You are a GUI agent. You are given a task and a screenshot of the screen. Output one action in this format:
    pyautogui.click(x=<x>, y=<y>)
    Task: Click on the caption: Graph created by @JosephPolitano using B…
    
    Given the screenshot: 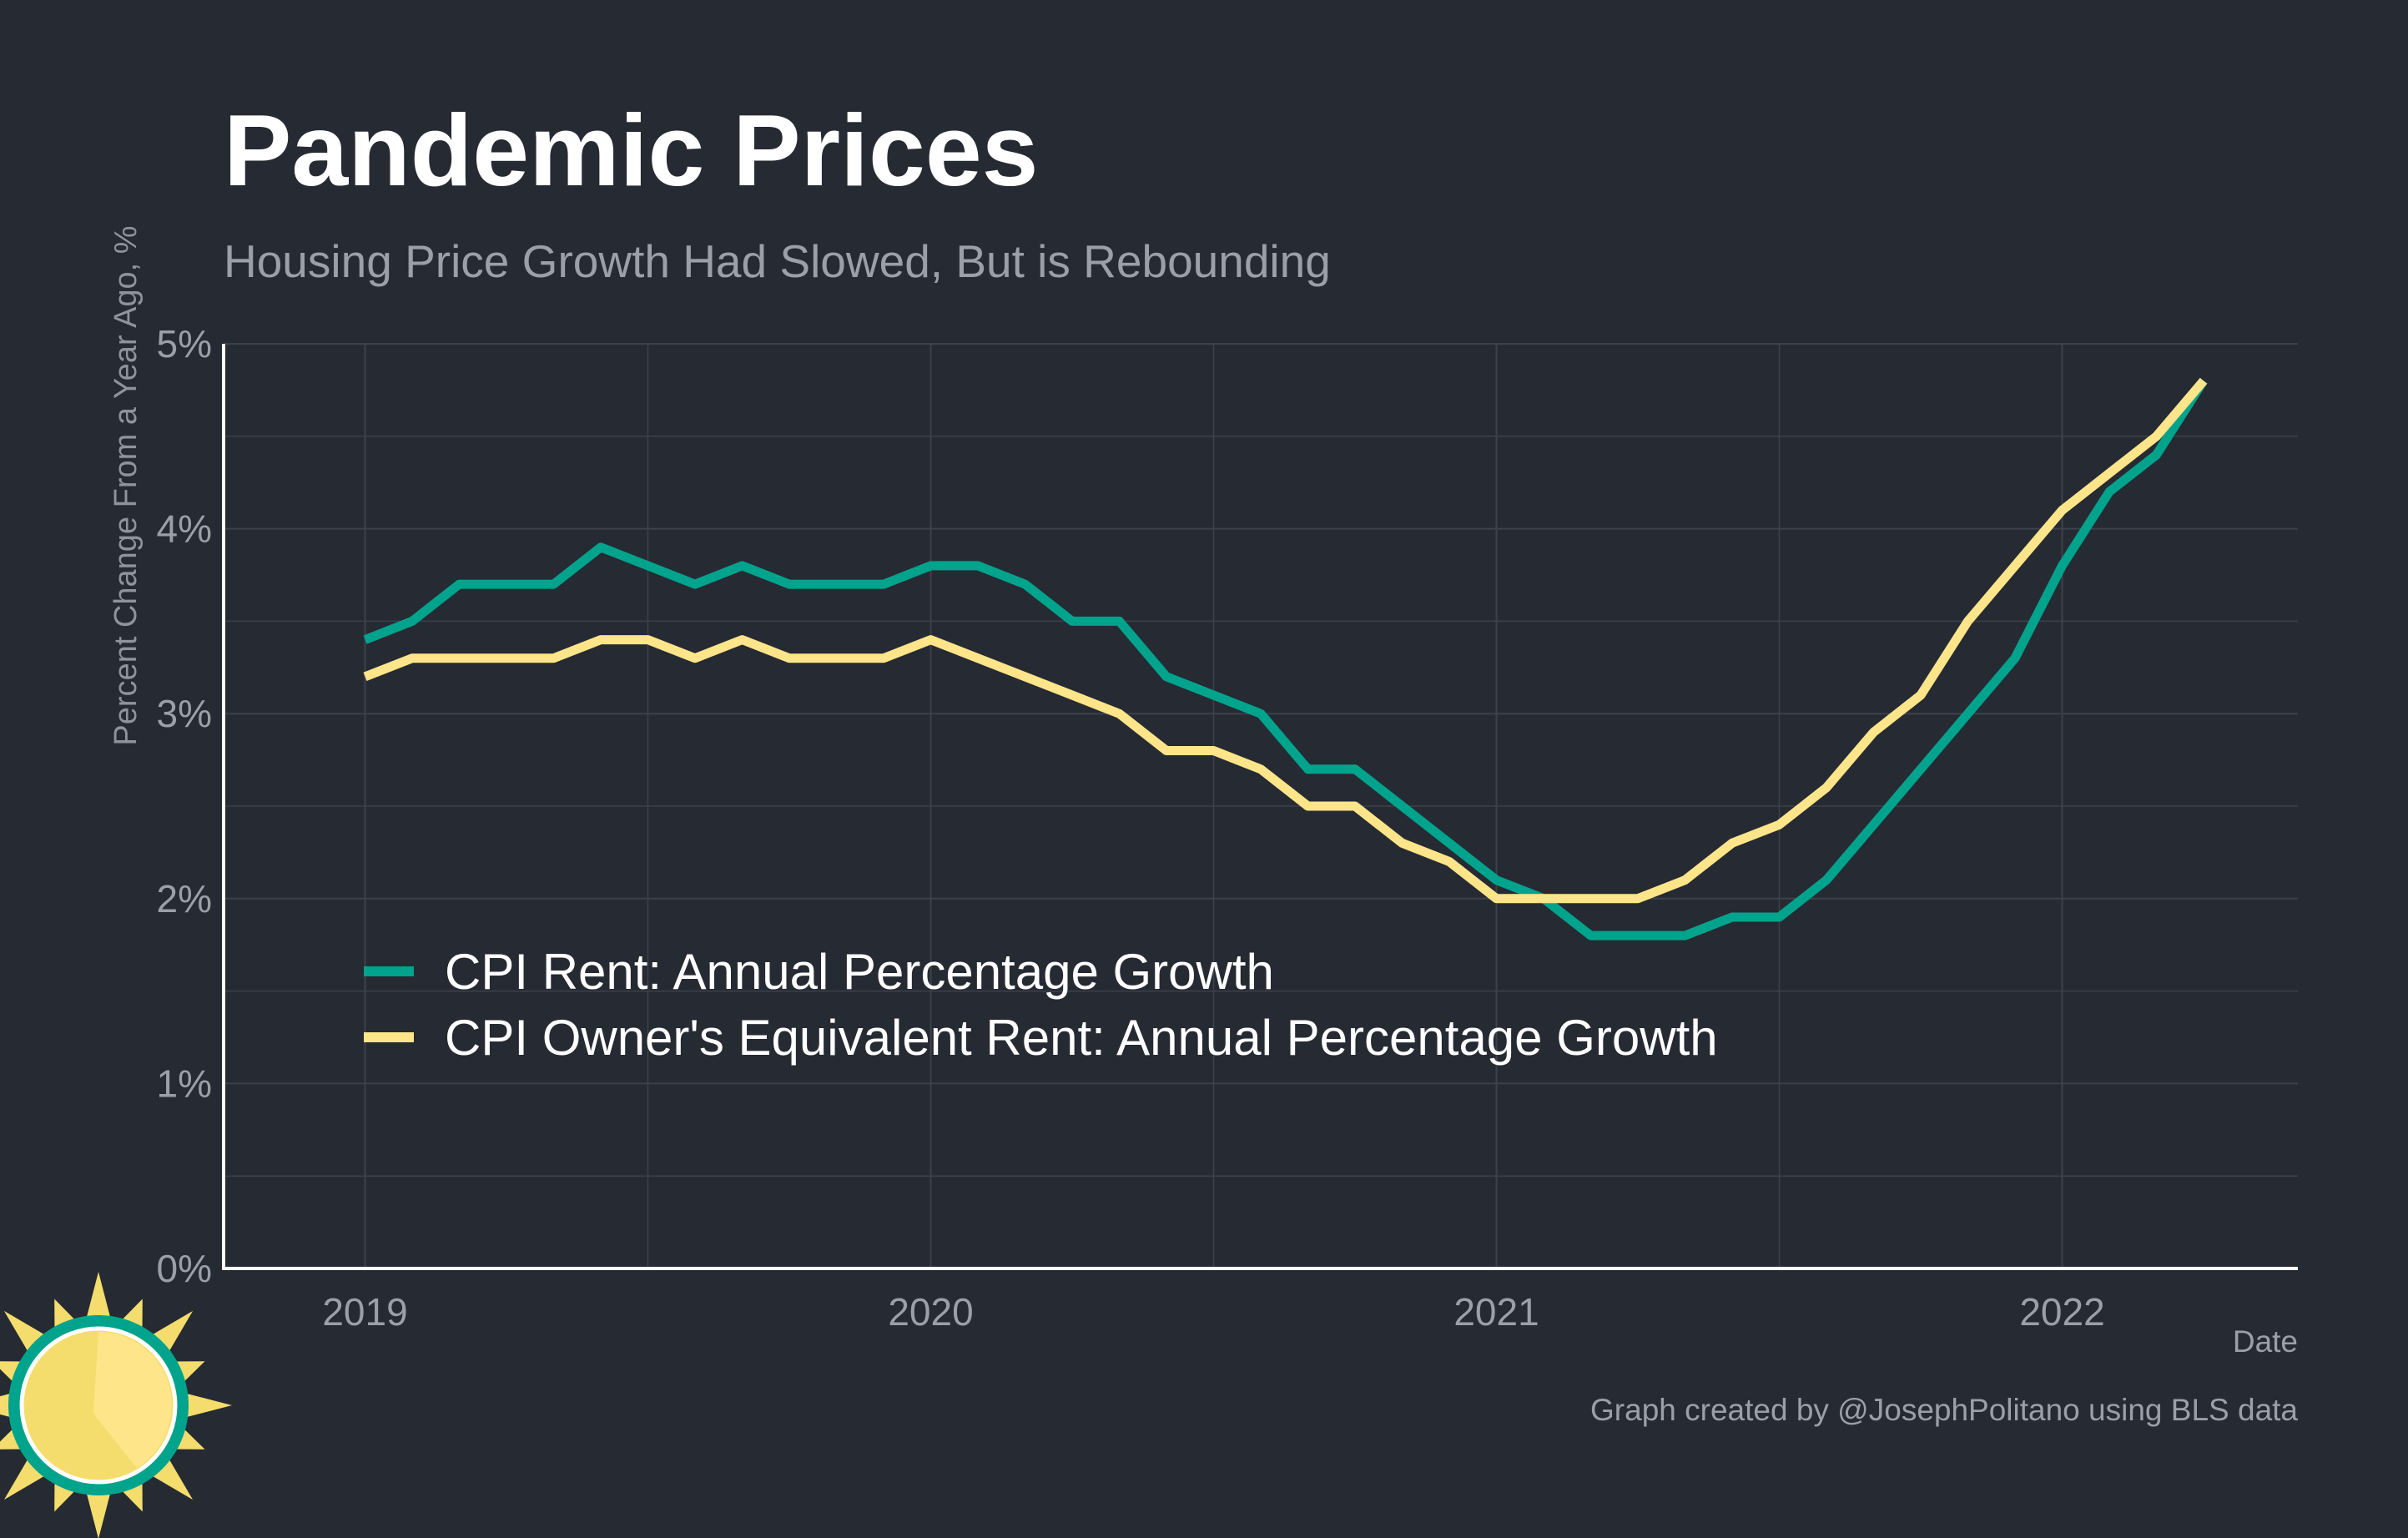 What is the action you would take?
    pyautogui.click(x=1944, y=1410)
    